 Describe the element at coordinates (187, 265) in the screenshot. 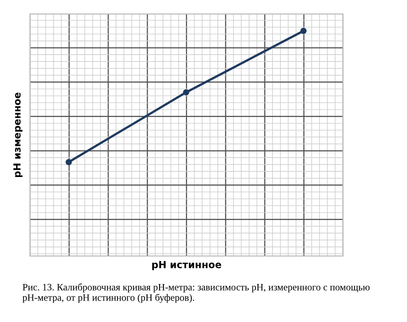

I see `x-axis-title: pH истинное` at that location.